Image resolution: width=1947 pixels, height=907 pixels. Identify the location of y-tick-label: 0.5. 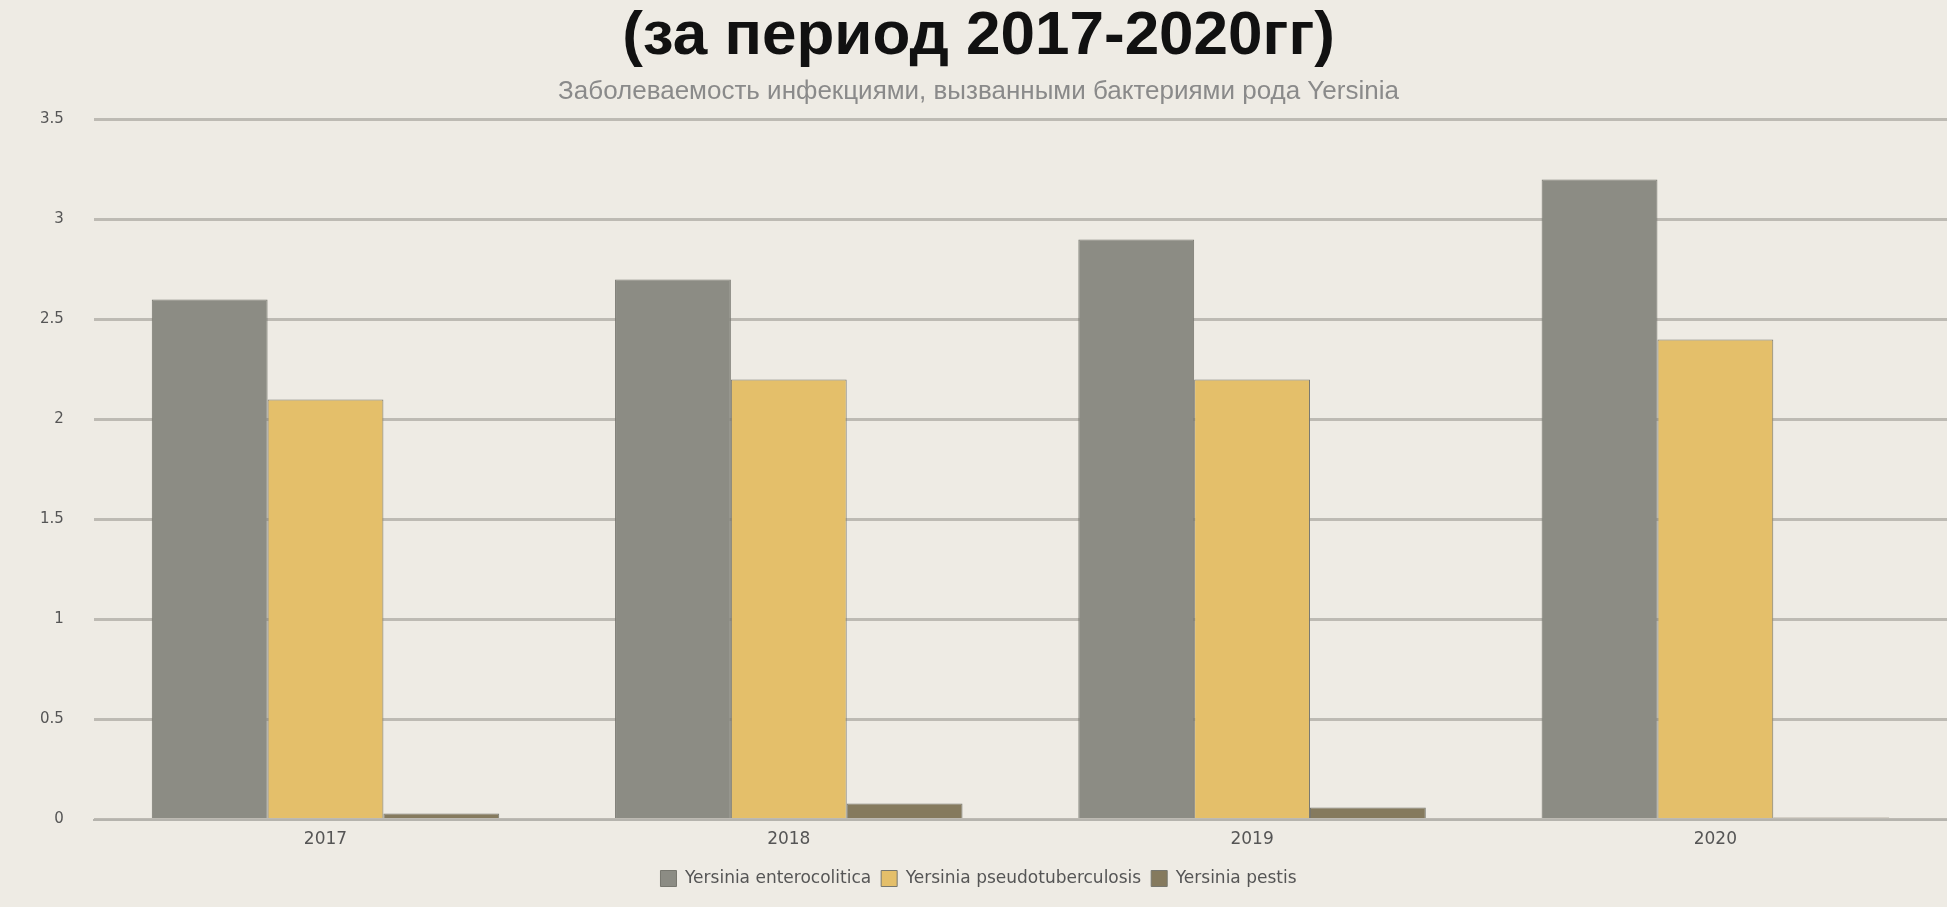
(52, 718).